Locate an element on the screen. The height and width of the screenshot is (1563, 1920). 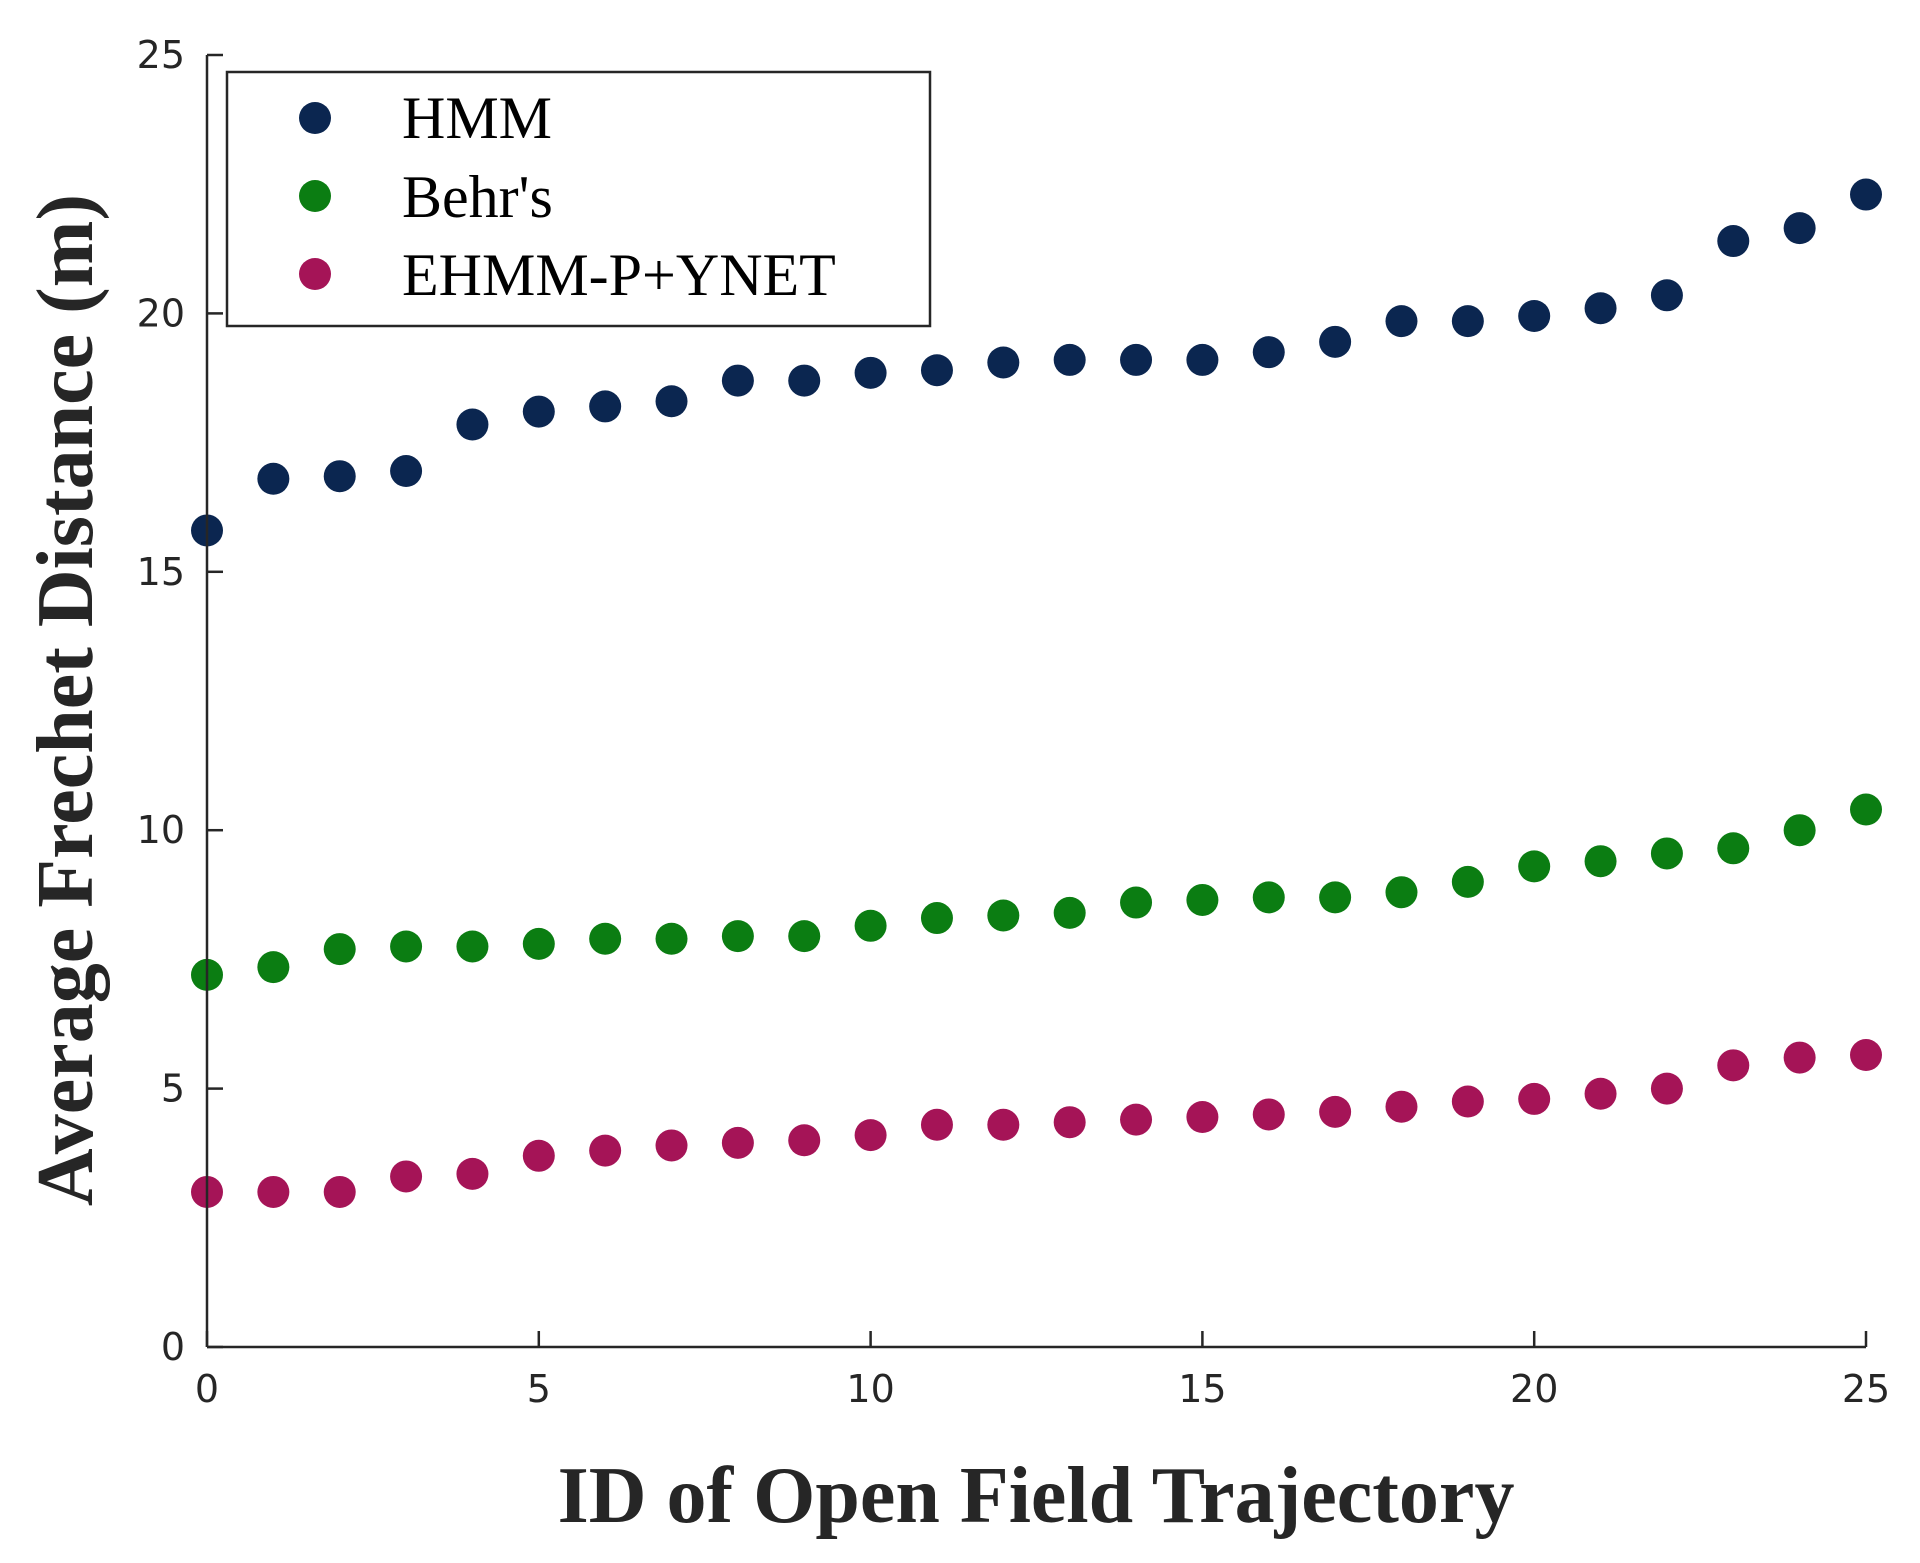
x-tick-label: 20 is located at coordinates (1534, 1389).